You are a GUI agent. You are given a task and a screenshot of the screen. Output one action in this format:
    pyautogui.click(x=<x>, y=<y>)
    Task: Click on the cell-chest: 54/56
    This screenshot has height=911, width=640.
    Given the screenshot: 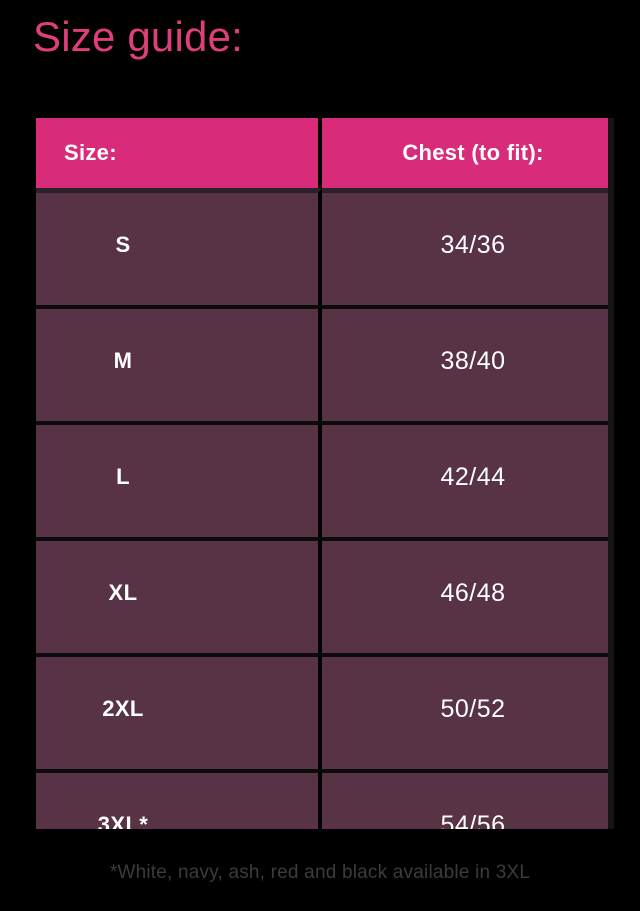 What is the action you would take?
    pyautogui.click(x=467, y=799)
    